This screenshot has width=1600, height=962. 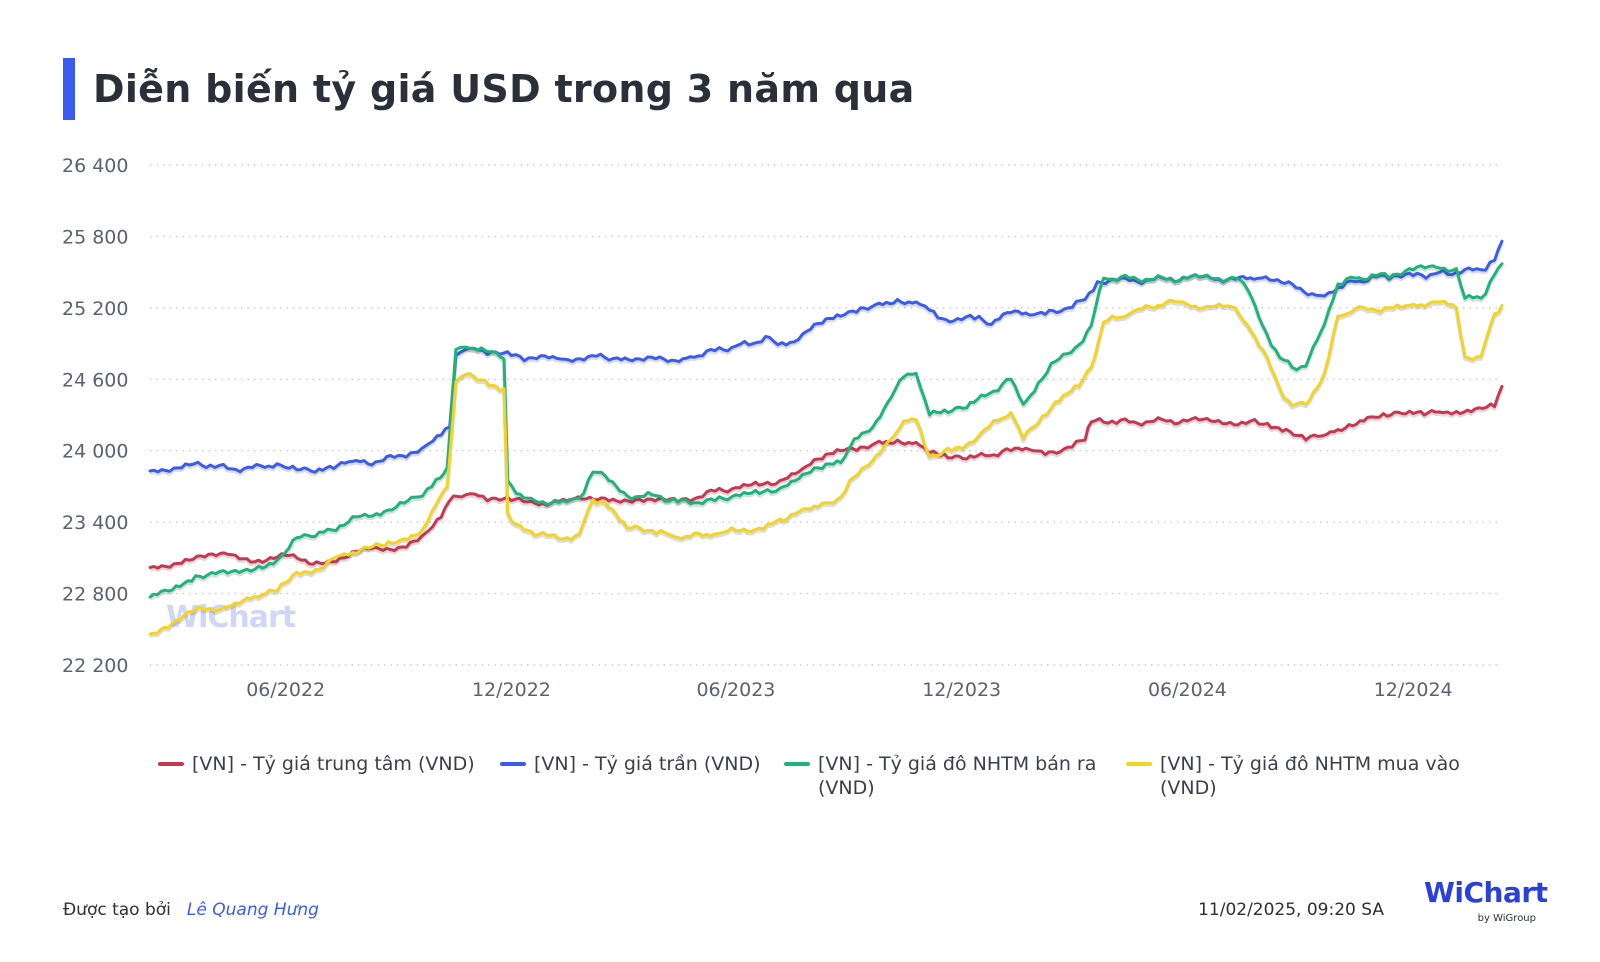 I want to click on legend-label-bank-sell: [VN] - Tỷ giá đô NHTM bán ra (VND), so click(x=957, y=776).